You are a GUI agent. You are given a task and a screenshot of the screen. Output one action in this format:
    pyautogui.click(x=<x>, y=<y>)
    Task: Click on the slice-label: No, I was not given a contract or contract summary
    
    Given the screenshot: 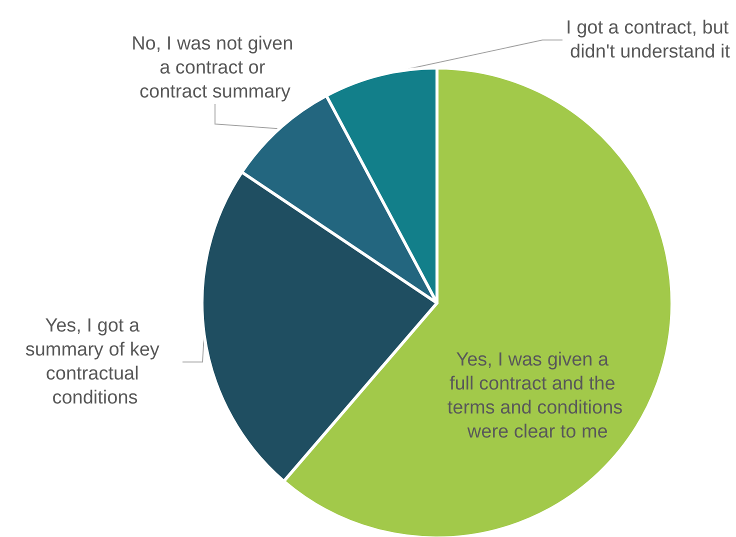 What is the action you would take?
    pyautogui.click(x=215, y=68)
    